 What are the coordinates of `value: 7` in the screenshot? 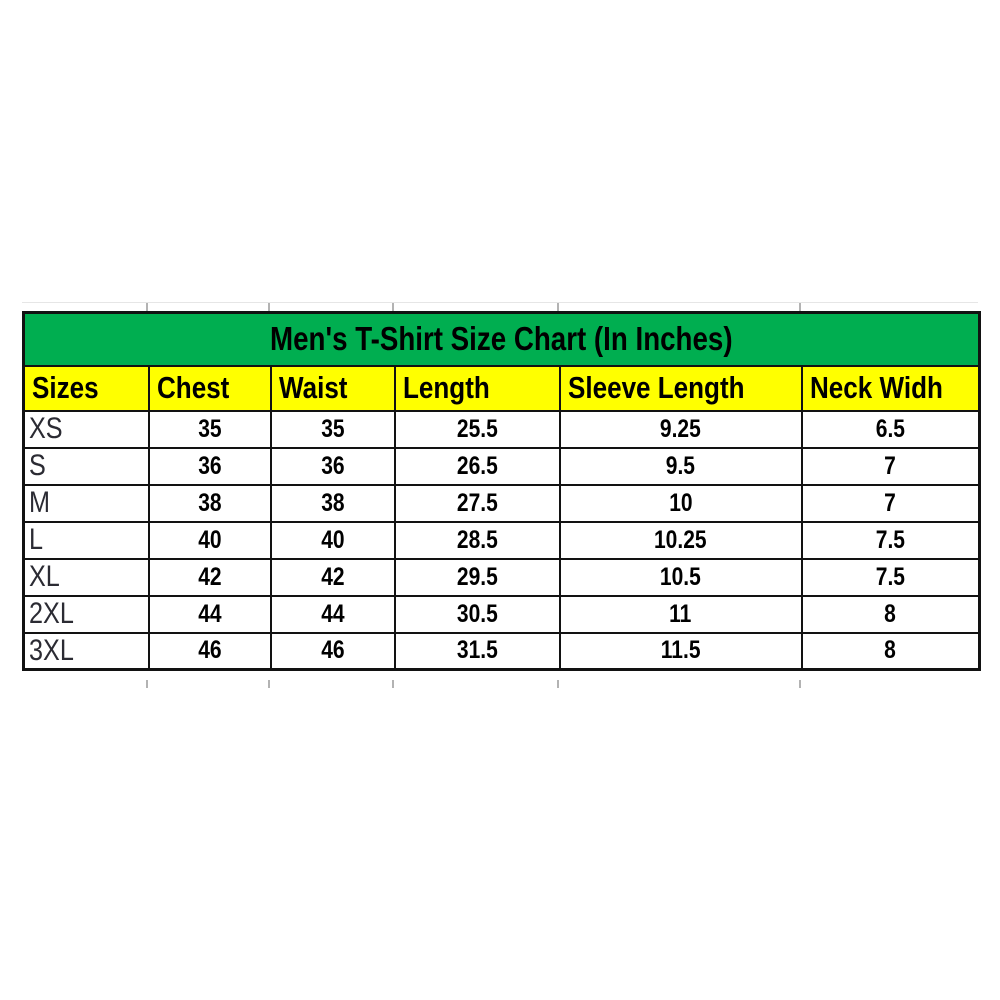 It's located at (890, 465).